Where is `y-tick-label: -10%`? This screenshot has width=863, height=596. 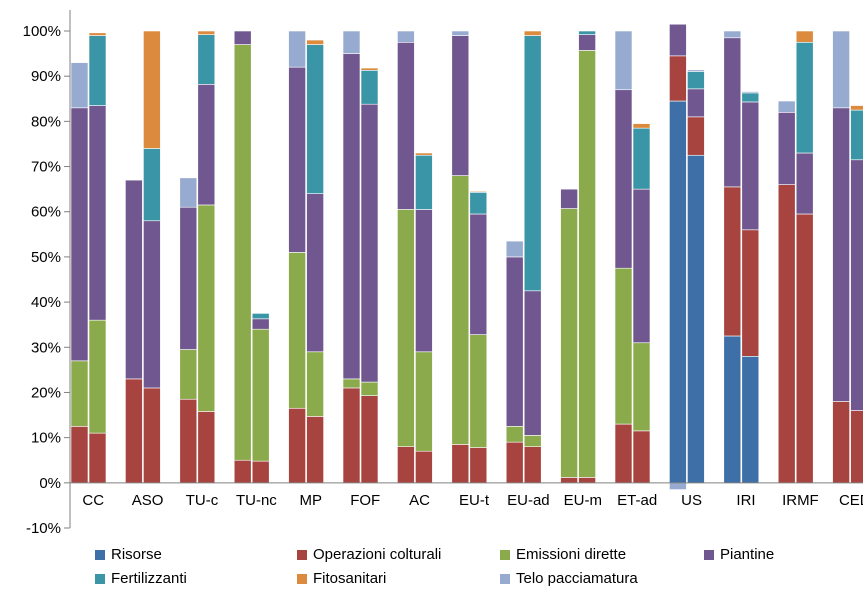
y-tick-label: -10% is located at coordinates (43, 528).